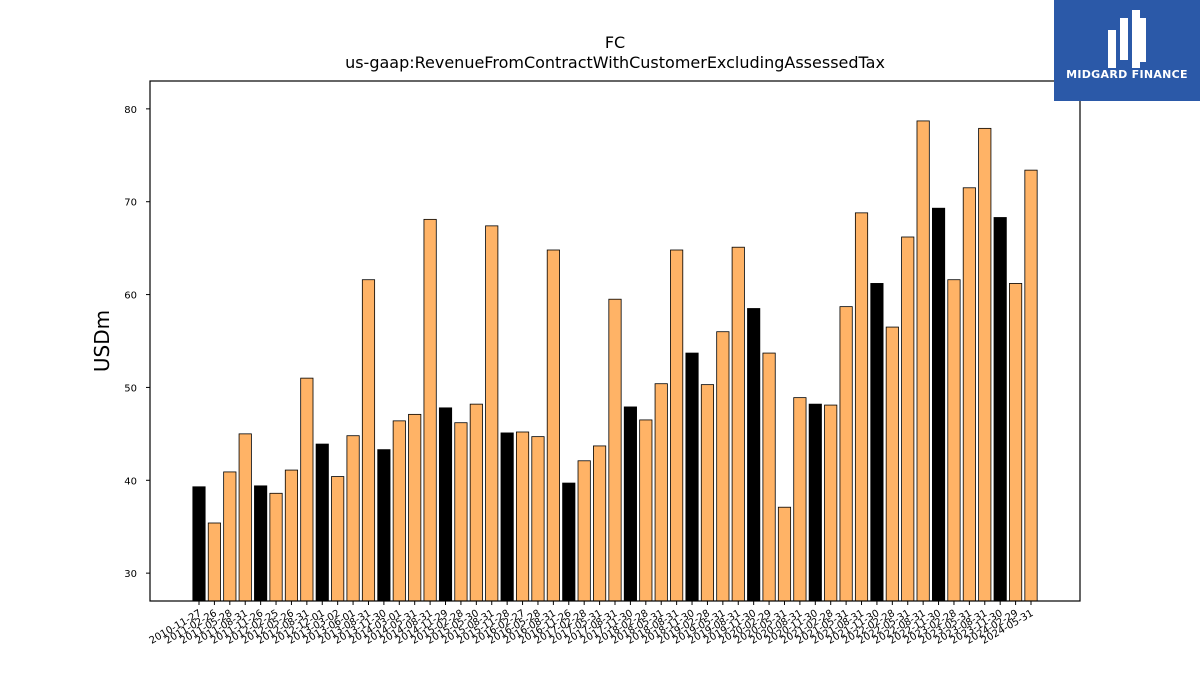 This screenshot has height=675, width=1200. I want to click on y-tick-label: 50, so click(130, 388).